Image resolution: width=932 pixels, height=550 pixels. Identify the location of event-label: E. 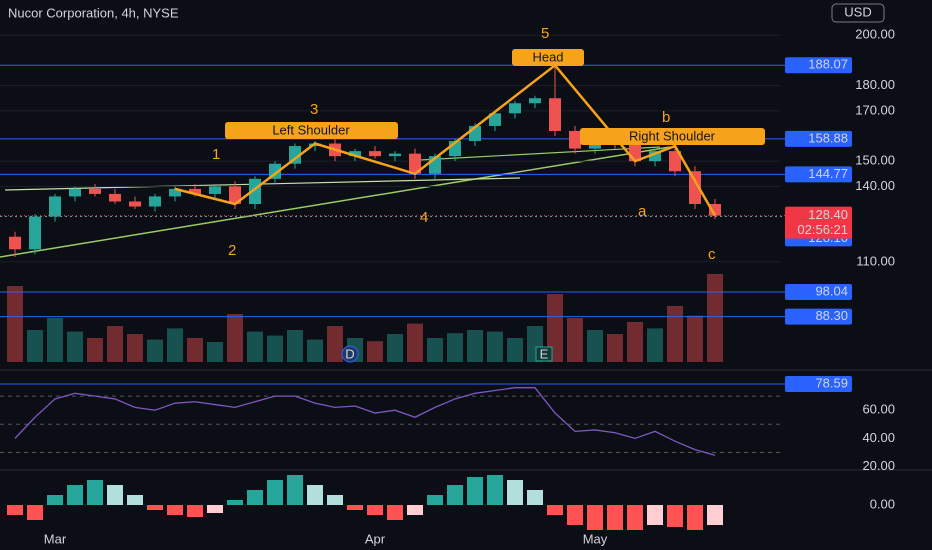
(544, 353).